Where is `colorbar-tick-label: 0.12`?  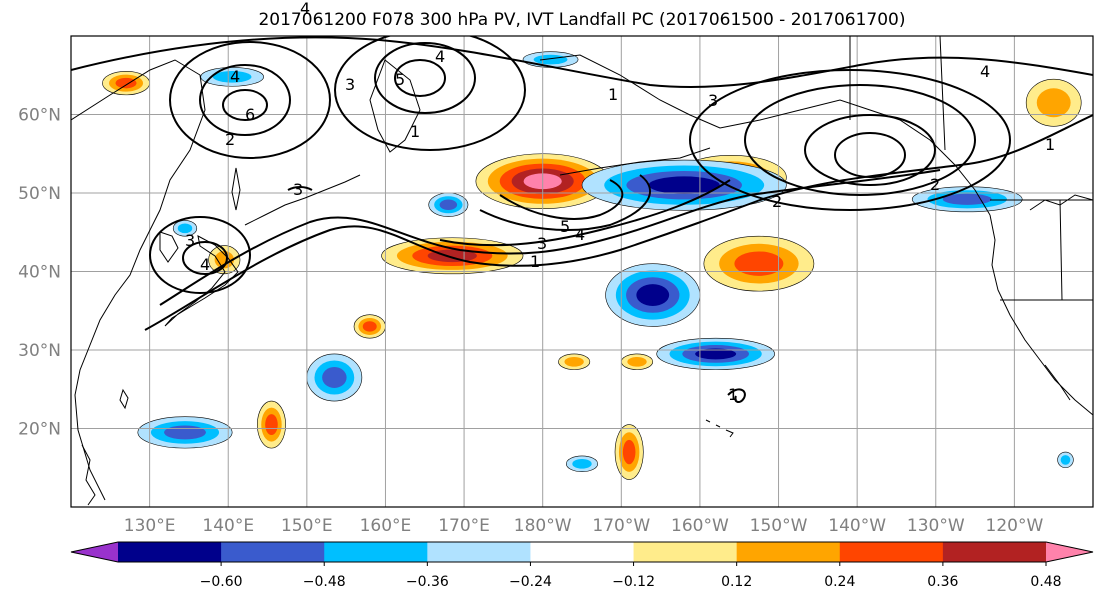
colorbar-tick-label: 0.12 is located at coordinates (736, 582).